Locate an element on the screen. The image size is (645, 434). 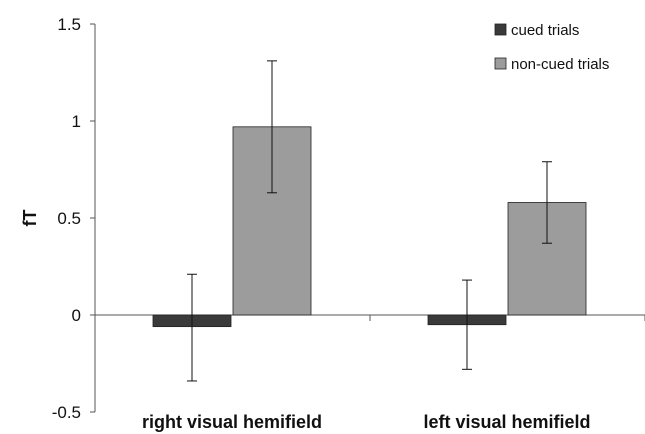
legend-swatch-non-cued-trials is located at coordinates (500, 63).